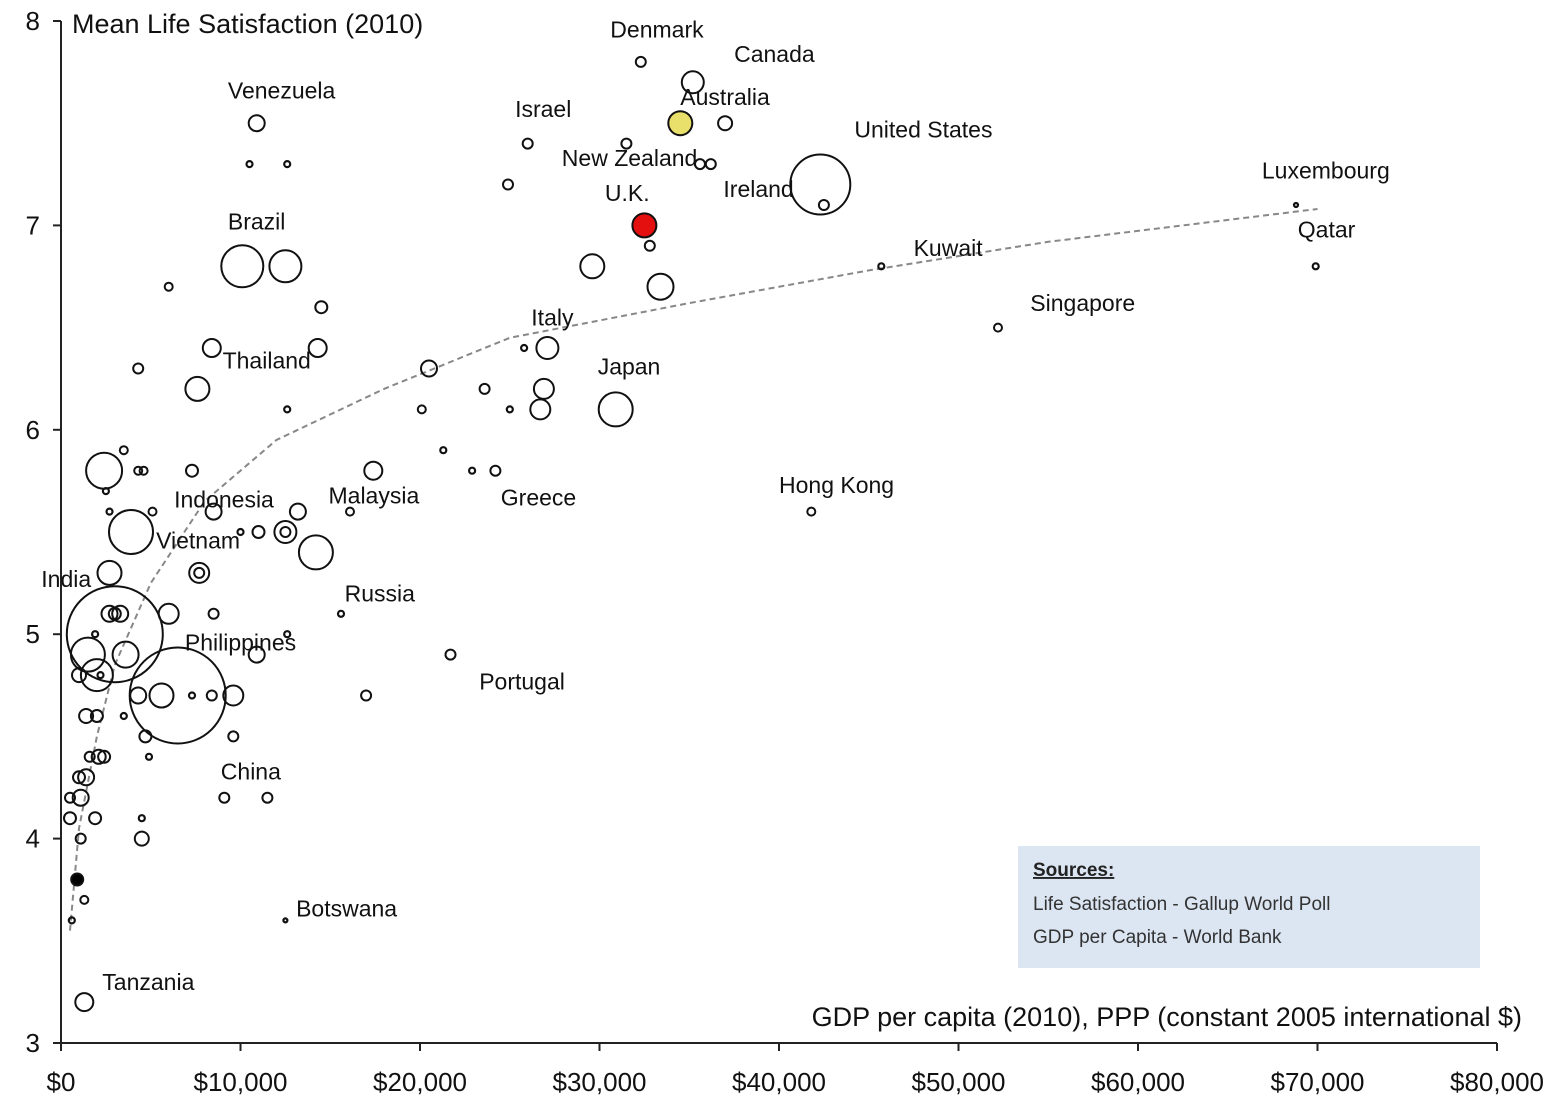  Describe the element at coordinates (774, 54) in the screenshot. I see `label-canada: Canada` at that location.